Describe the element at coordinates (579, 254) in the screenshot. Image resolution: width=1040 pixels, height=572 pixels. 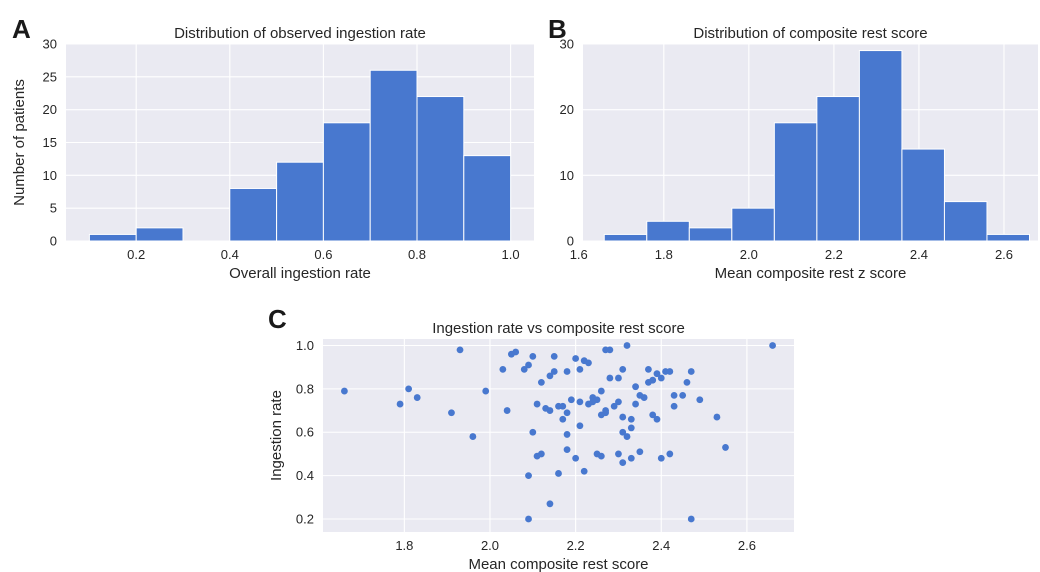
I see `x-tick-label: 1.6` at that location.